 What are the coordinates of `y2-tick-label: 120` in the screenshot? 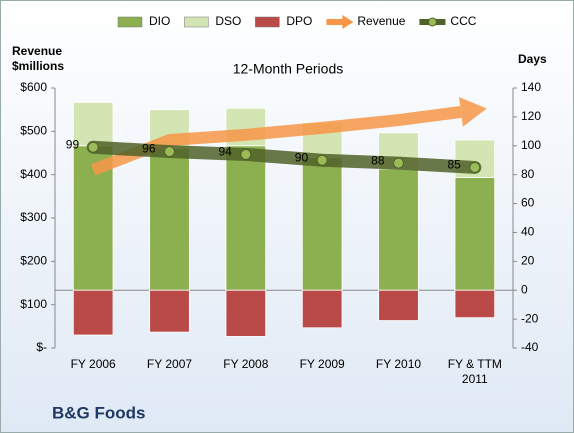 It's located at (531, 116).